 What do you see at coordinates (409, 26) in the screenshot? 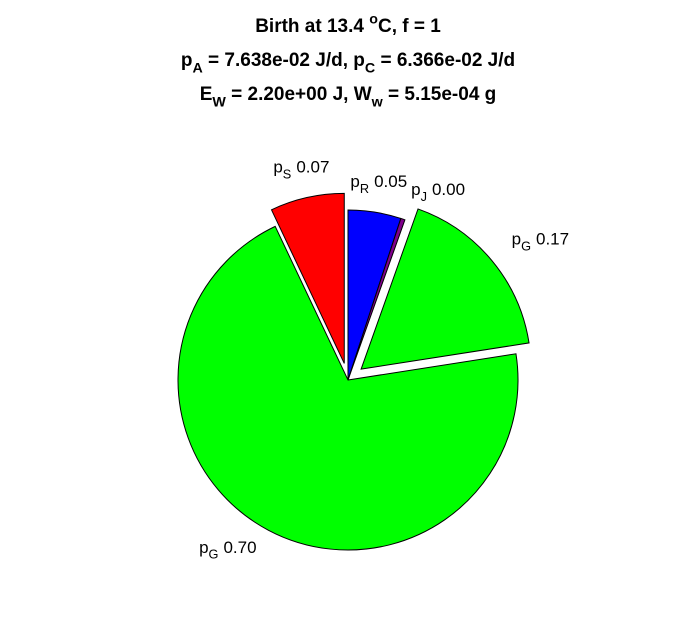
I see `text-run: C, f = 1` at bounding box center [409, 26].